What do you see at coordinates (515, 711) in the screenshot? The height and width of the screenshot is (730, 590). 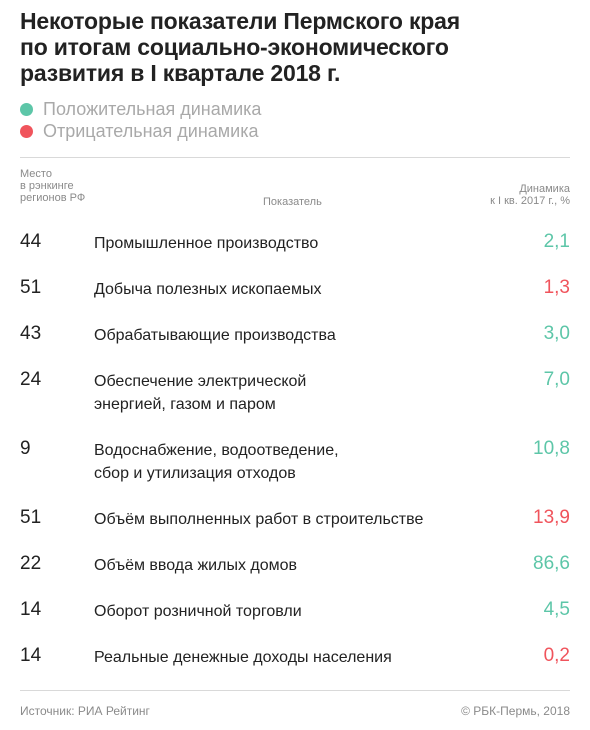 I see `copyright-note: © РБК-Пермь, 2018` at bounding box center [515, 711].